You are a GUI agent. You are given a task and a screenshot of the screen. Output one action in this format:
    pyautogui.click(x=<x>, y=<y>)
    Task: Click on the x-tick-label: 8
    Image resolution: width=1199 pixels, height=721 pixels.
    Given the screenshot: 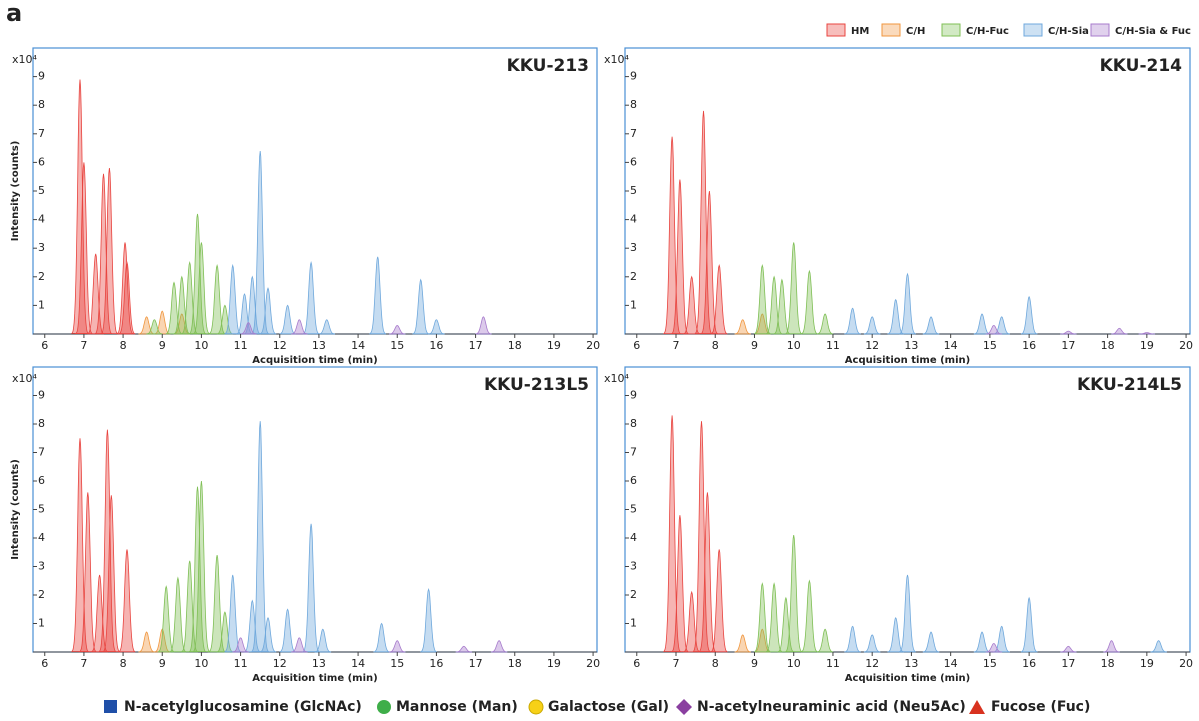 What is the action you would take?
    pyautogui.click(x=715, y=345)
    